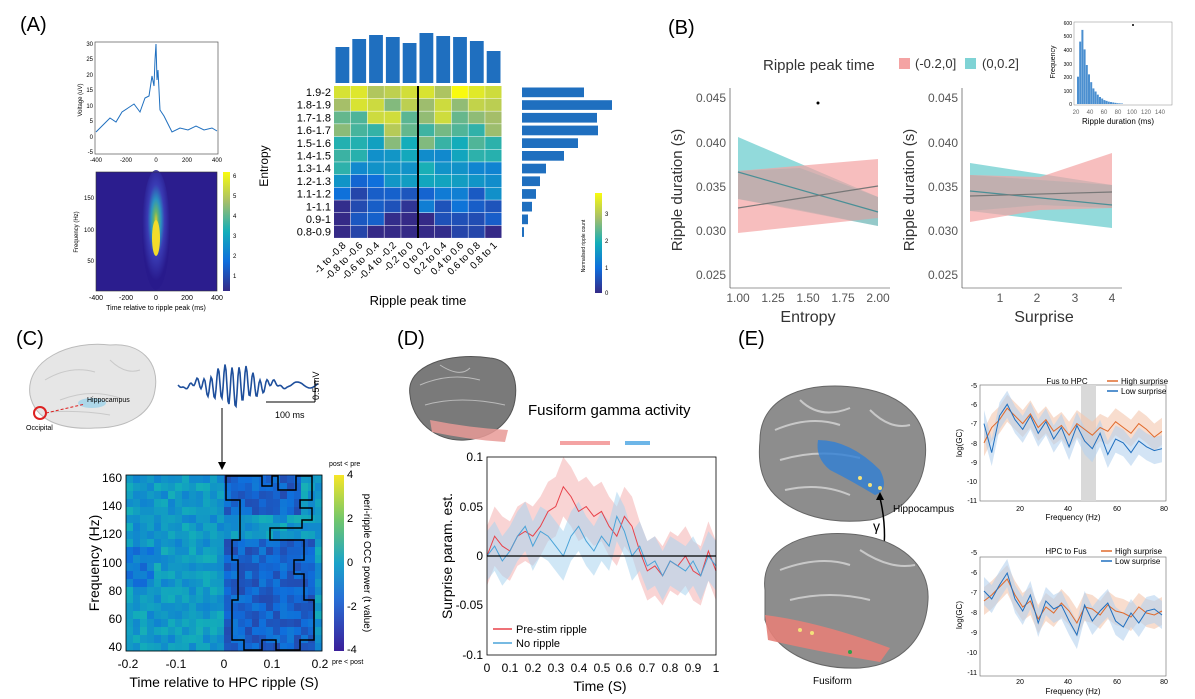  I want to click on heatmap-row-label: 0.9-1, so click(318, 220).